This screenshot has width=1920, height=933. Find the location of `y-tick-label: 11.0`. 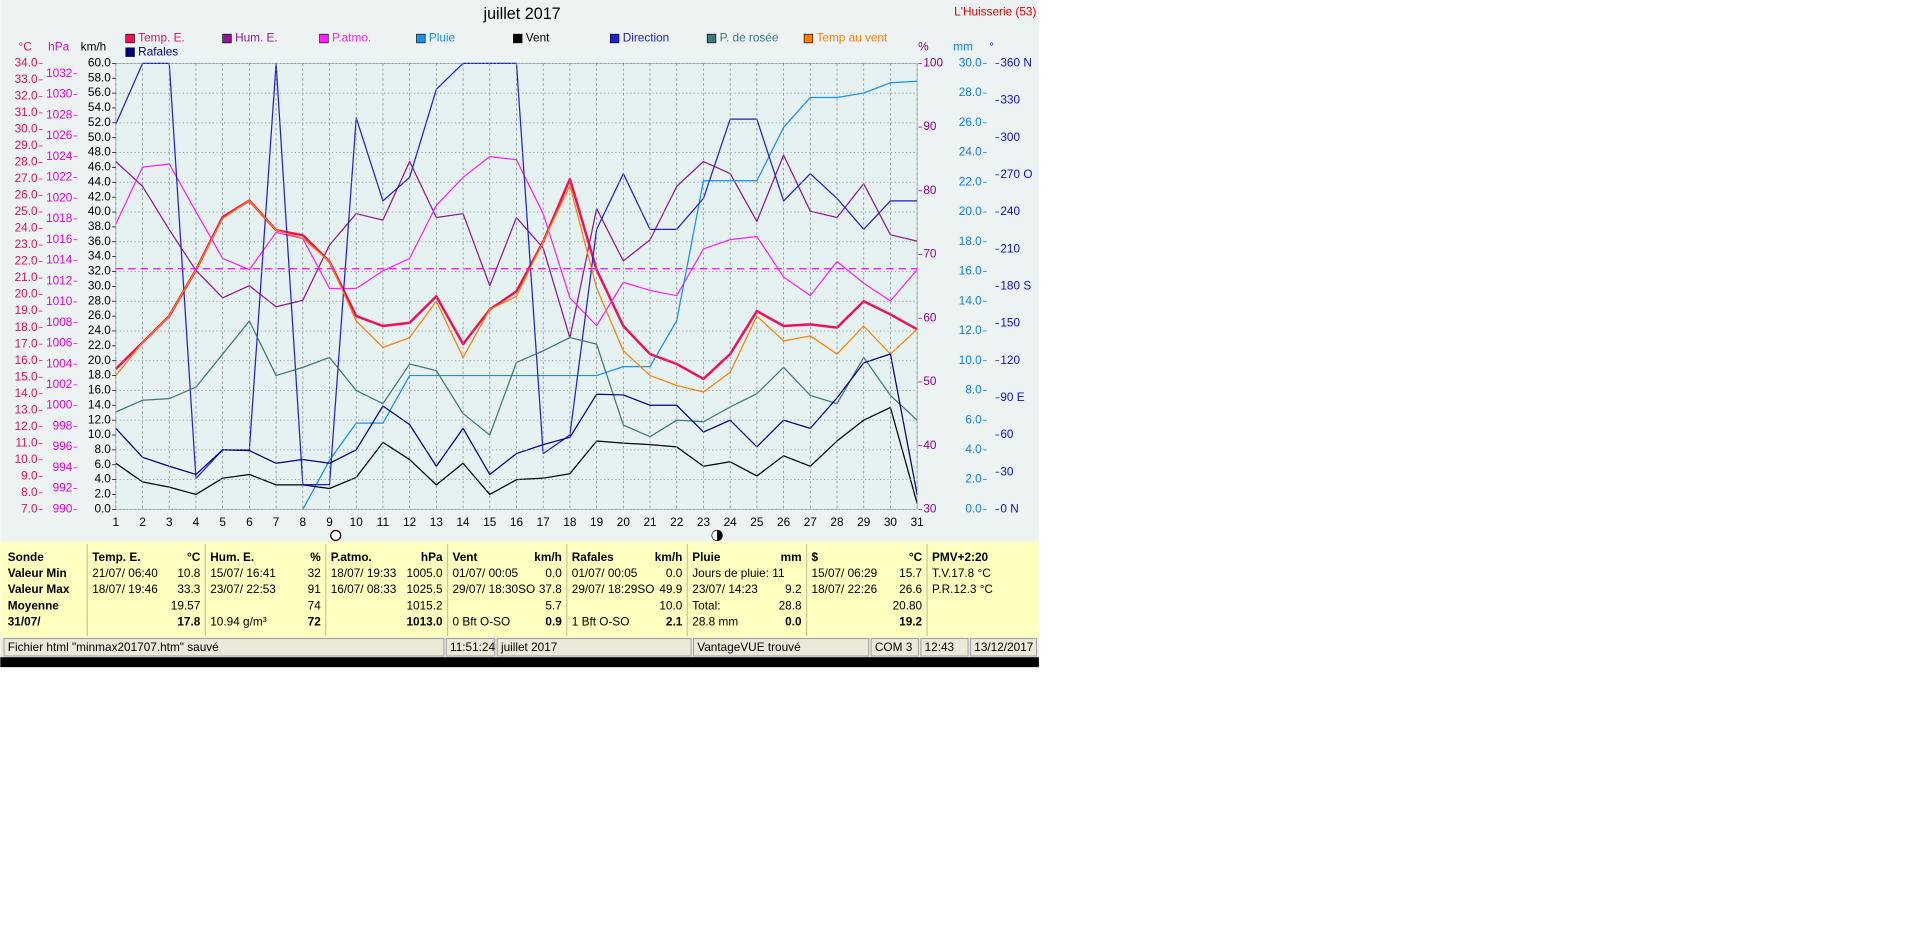

y-tick-label: 11.0 is located at coordinates (26, 442).